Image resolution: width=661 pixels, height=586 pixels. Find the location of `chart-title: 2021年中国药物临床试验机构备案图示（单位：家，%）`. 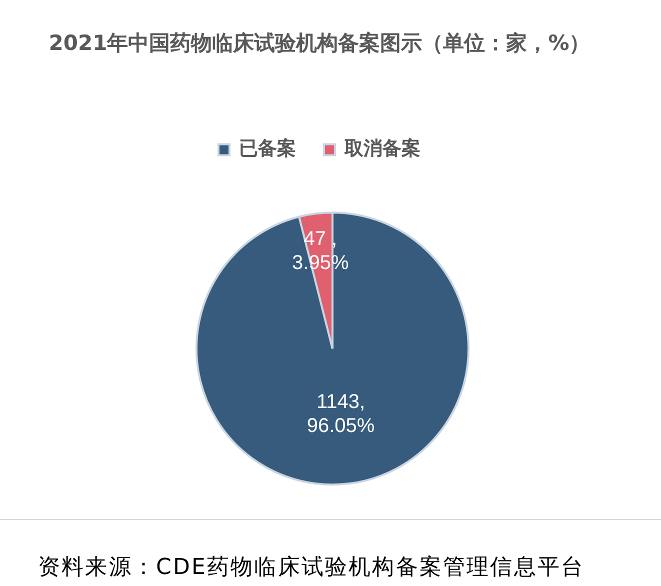

chart-title: 2021年中国药物临床试验机构备案图示（单位：家，%） is located at coordinates (319, 43).